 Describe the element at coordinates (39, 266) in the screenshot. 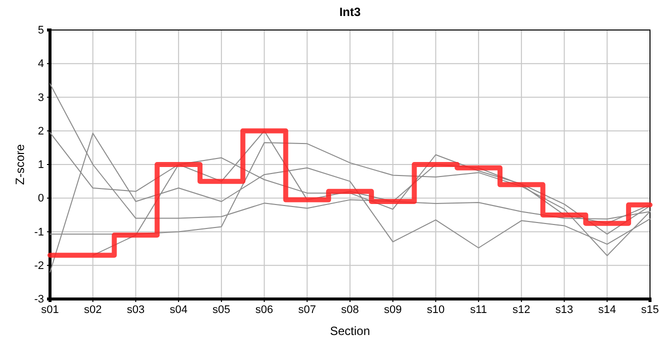

I see `y-tick-label: -2` at that location.